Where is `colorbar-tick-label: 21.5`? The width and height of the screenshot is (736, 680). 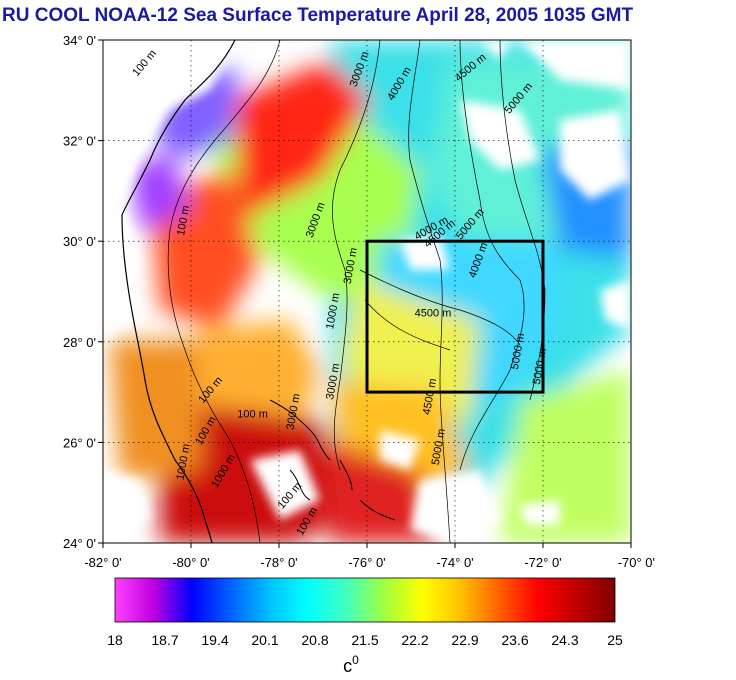
colorbar-tick-label: 21.5 is located at coordinates (364, 640).